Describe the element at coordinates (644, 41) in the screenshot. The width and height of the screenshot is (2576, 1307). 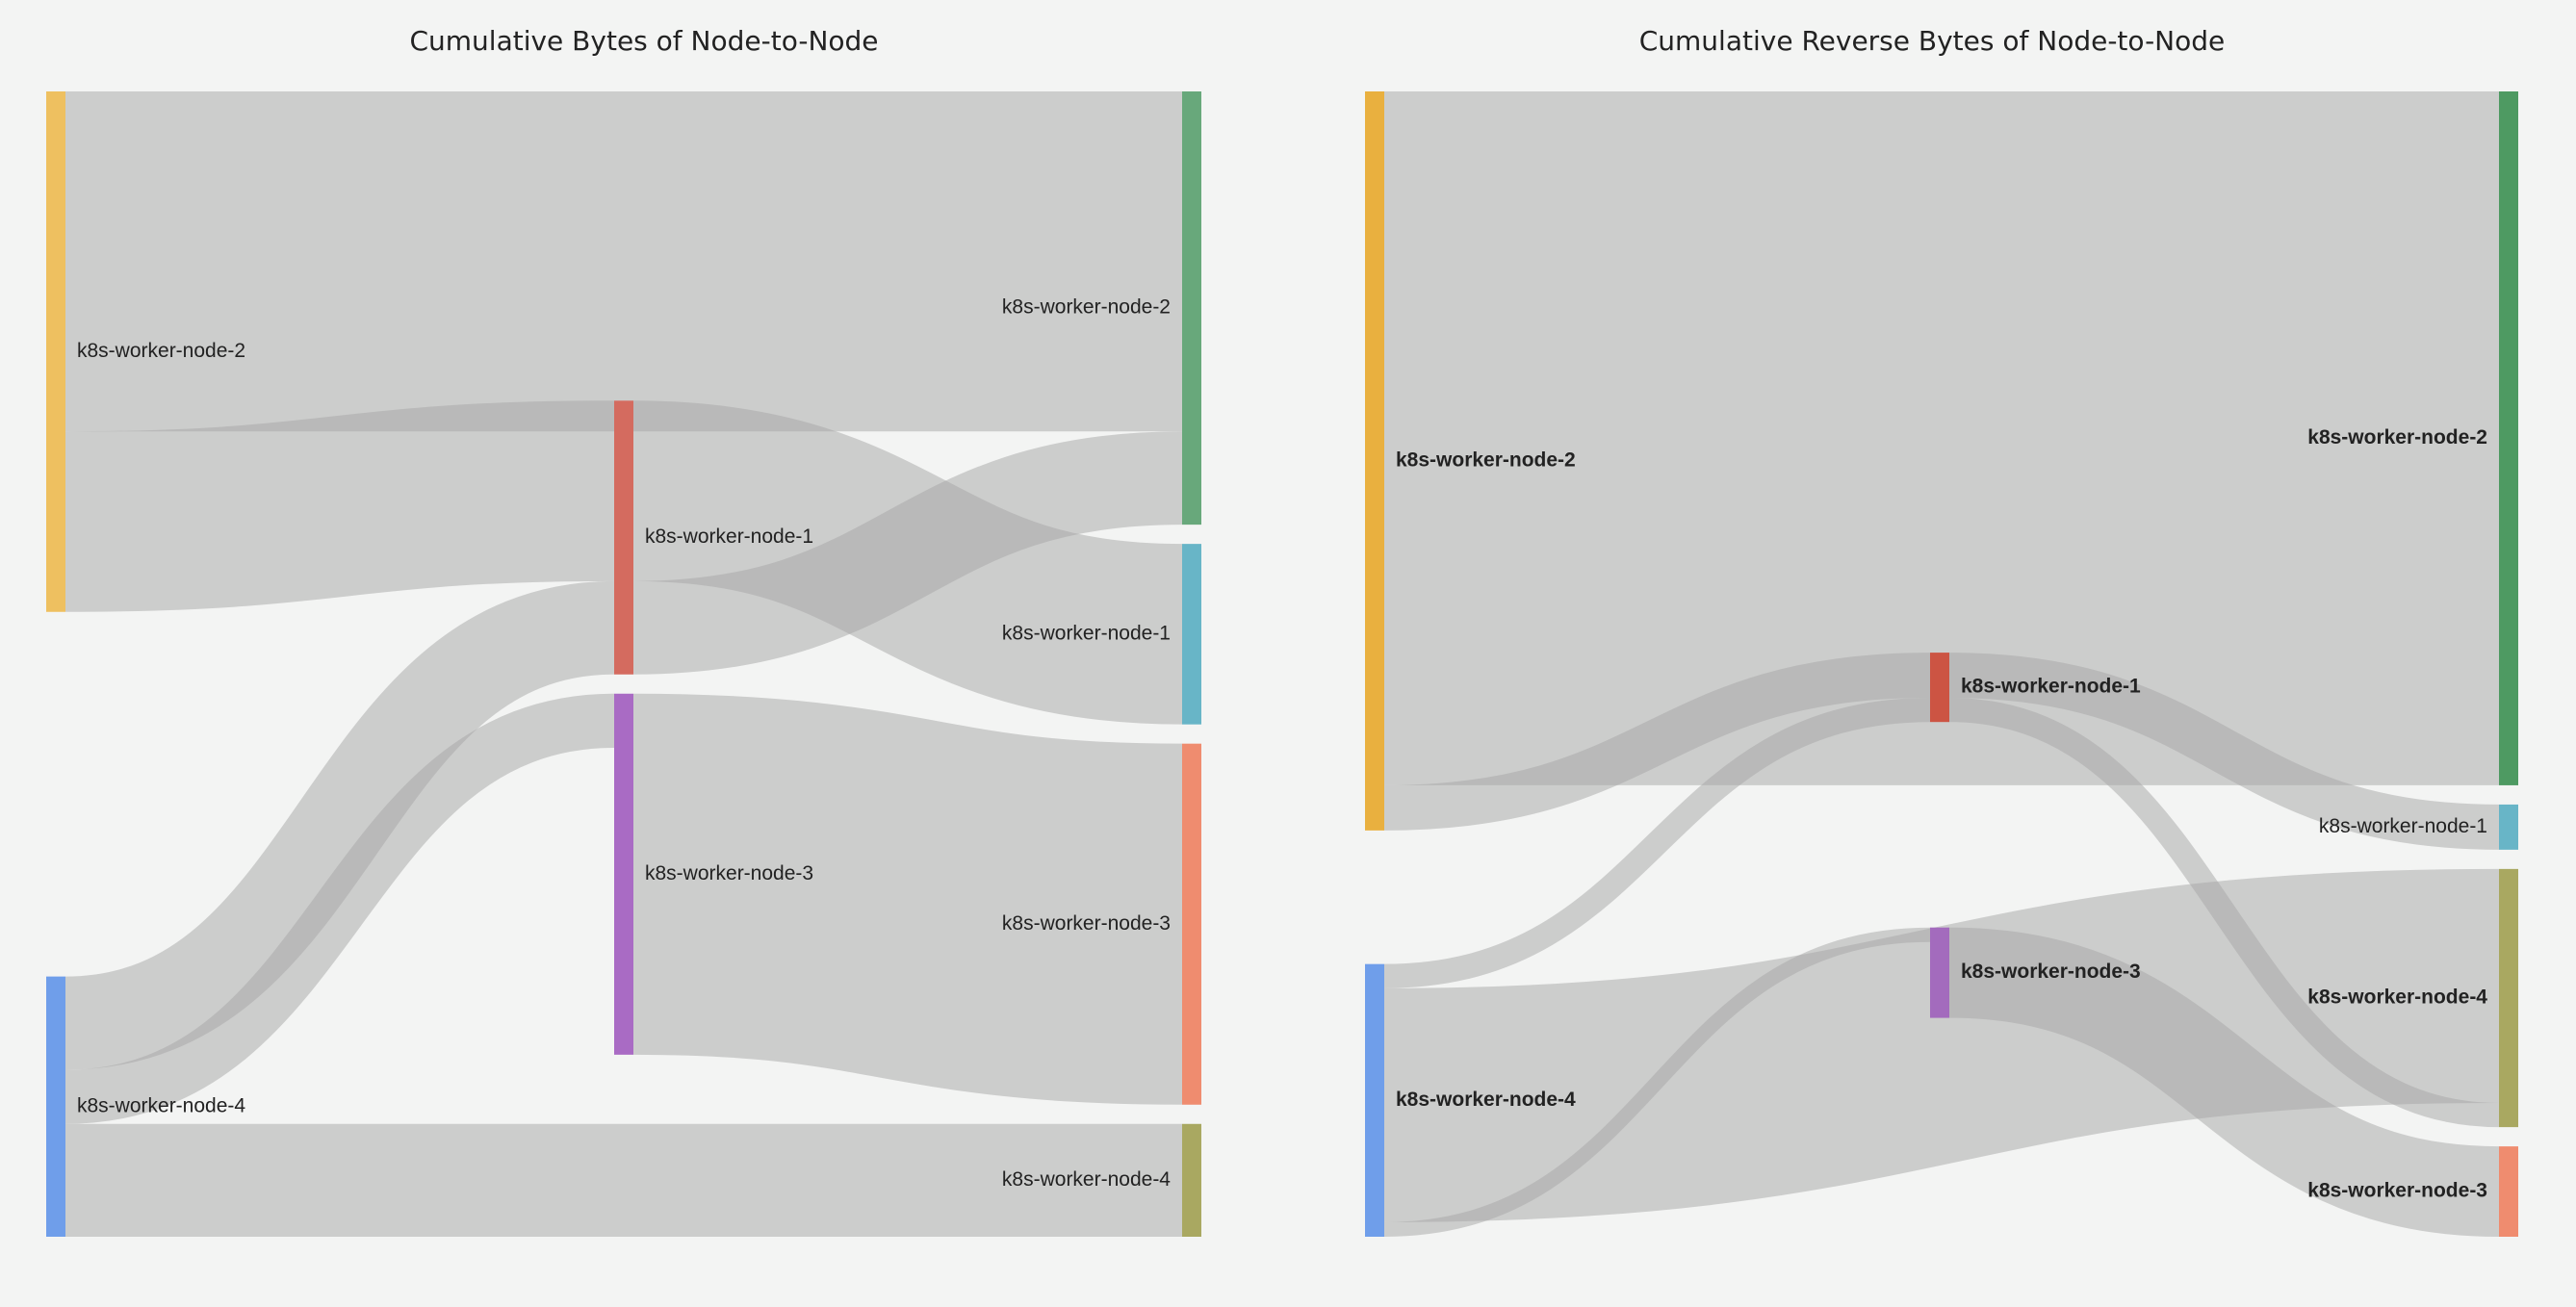
I see `chart-title: Cumulative Bytes of Node-to-Node` at that location.